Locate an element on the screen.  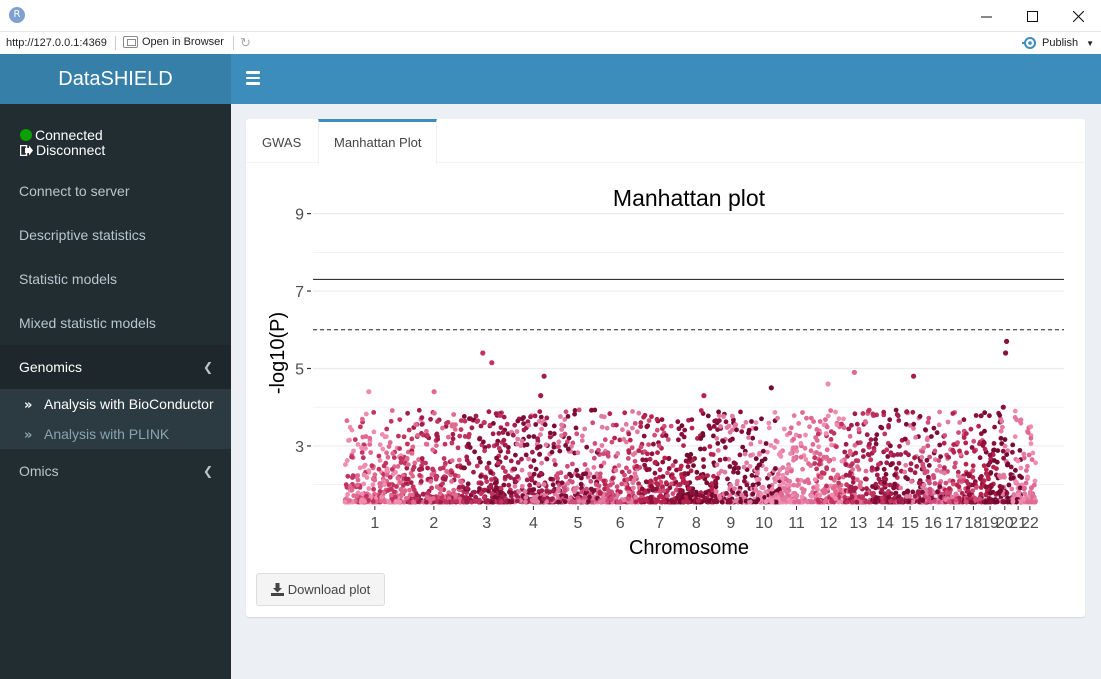
sidebar-subitem-bioconductor: » Analysis with BioConductor is located at coordinates (115, 404).